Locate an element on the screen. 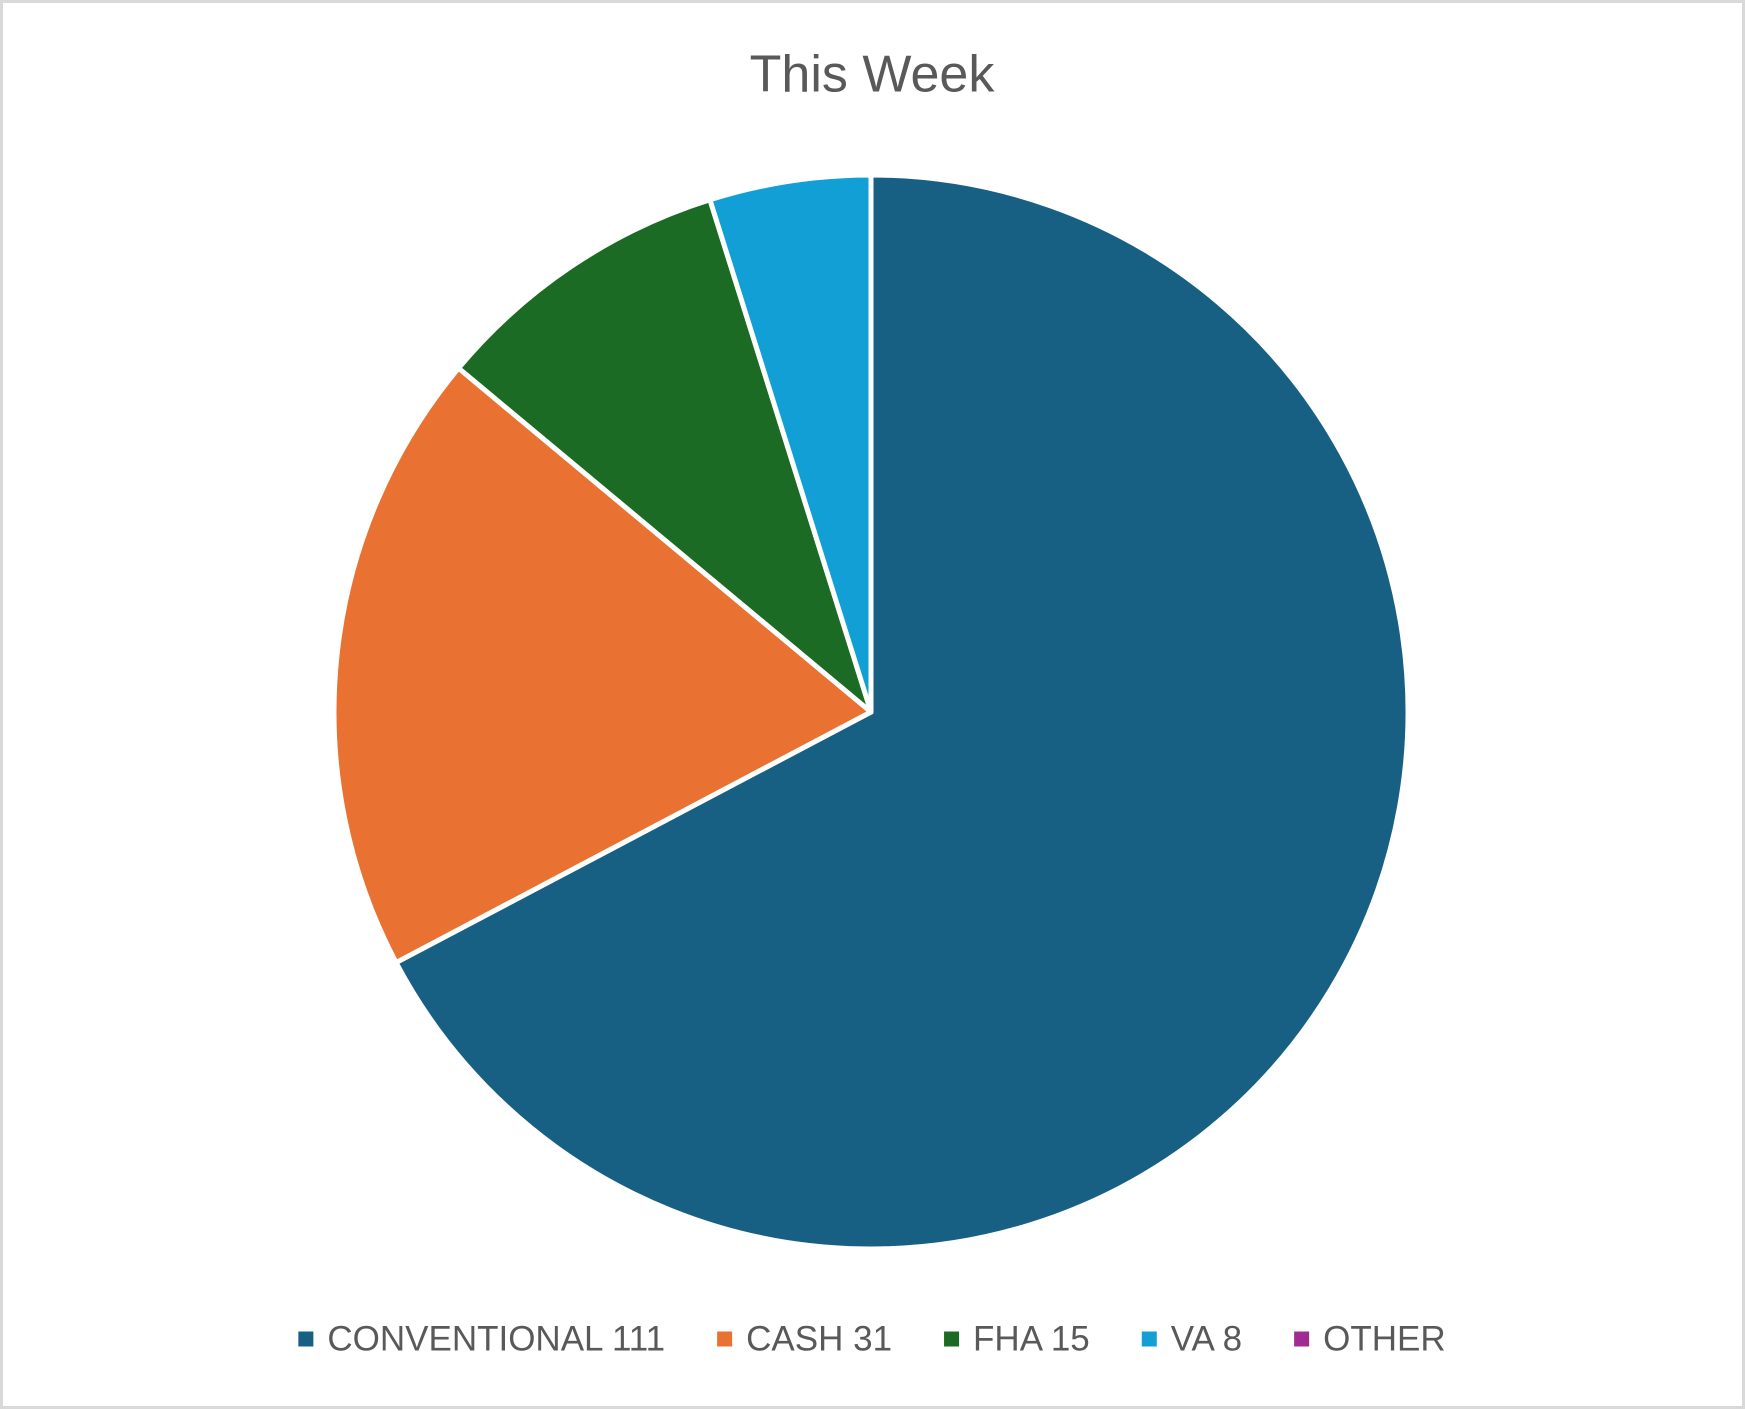  chart-title: This Week is located at coordinates (873, 75).